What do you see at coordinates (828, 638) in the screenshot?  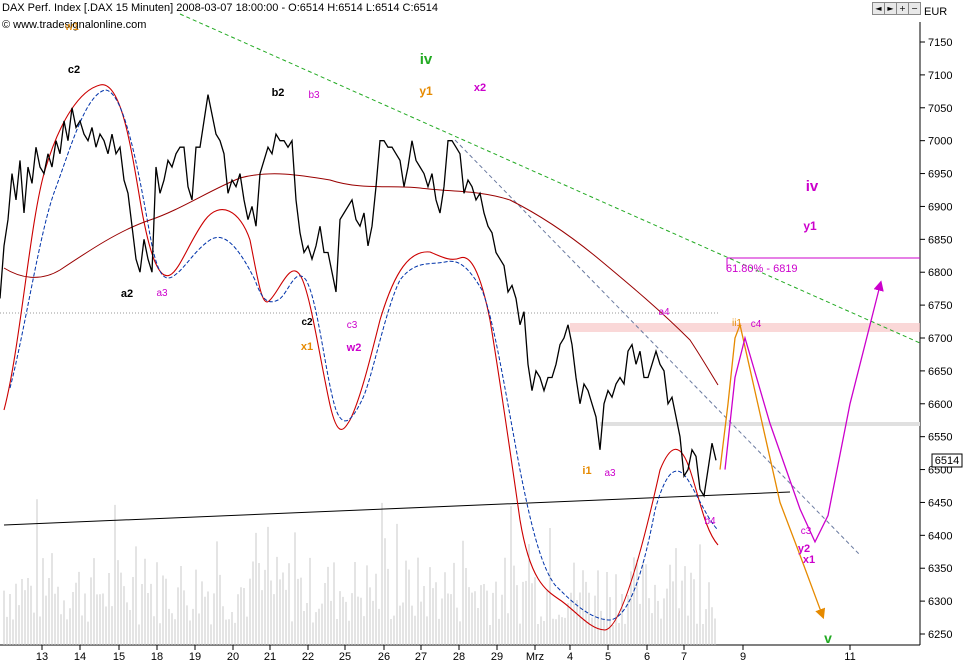 I see `wave-label: v` at bounding box center [828, 638].